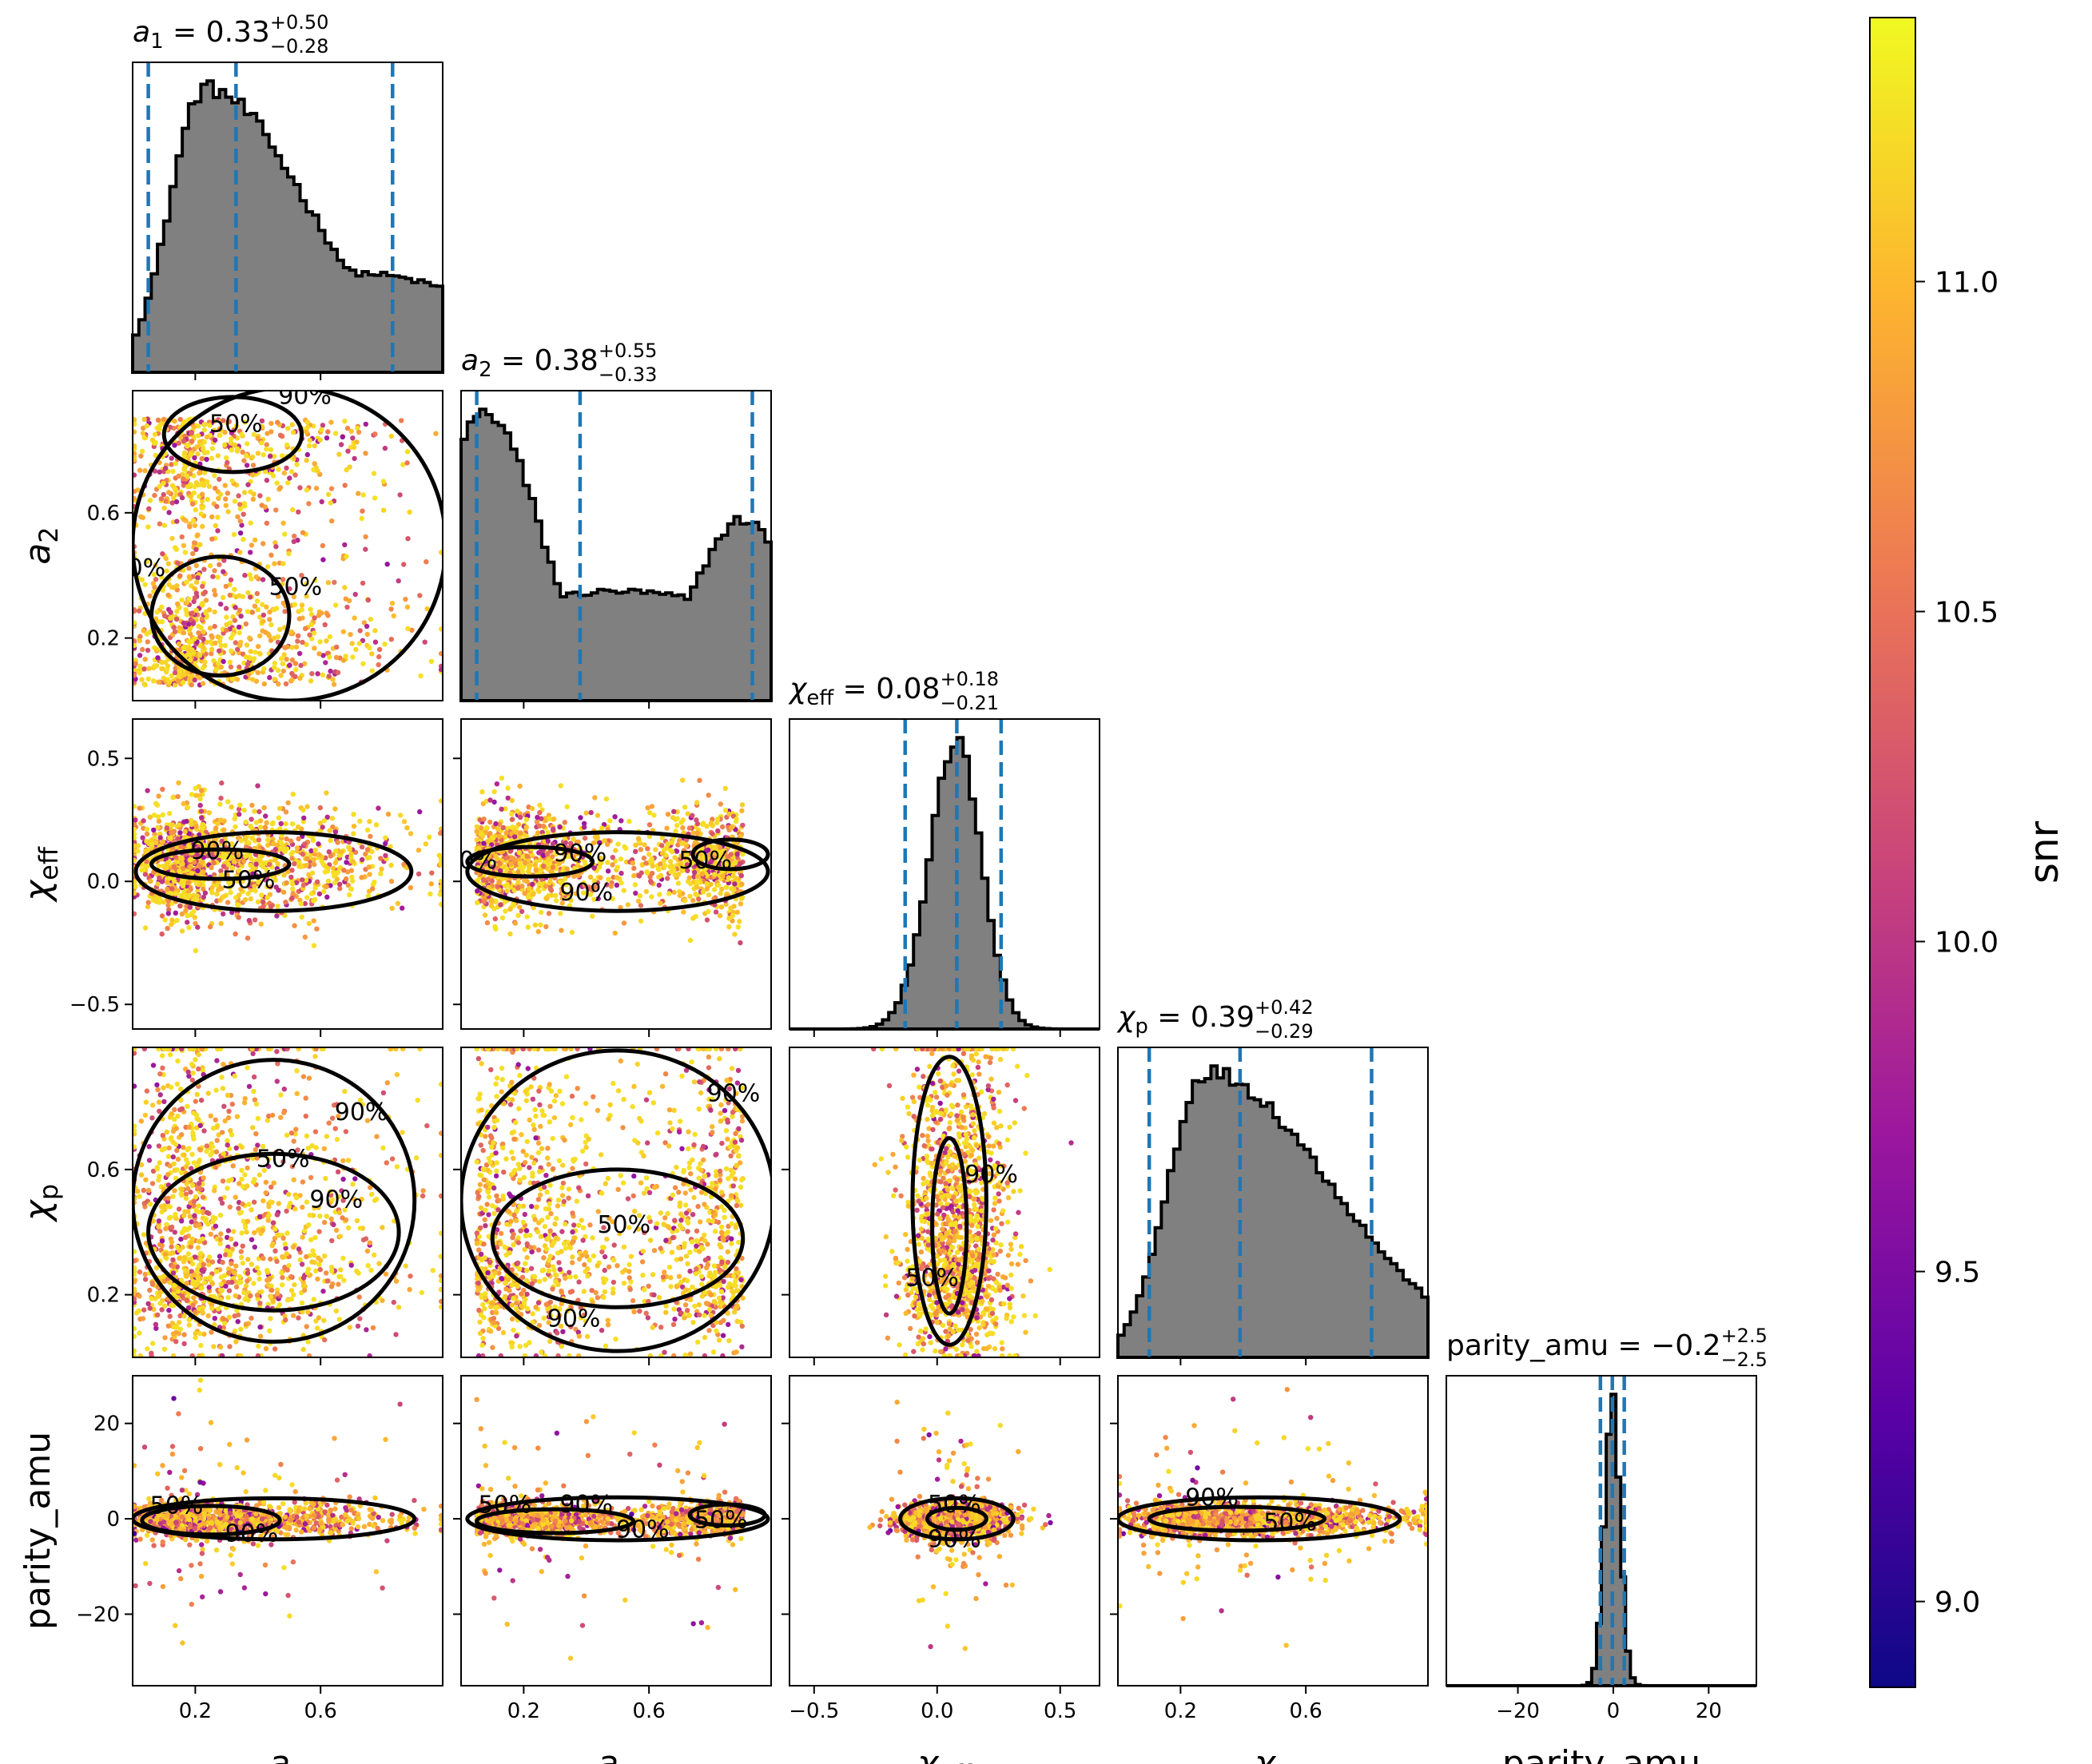 The width and height of the screenshot is (2092, 1764). What do you see at coordinates (157, 42) in the screenshot?
I see `title-subscript: 1` at bounding box center [157, 42].